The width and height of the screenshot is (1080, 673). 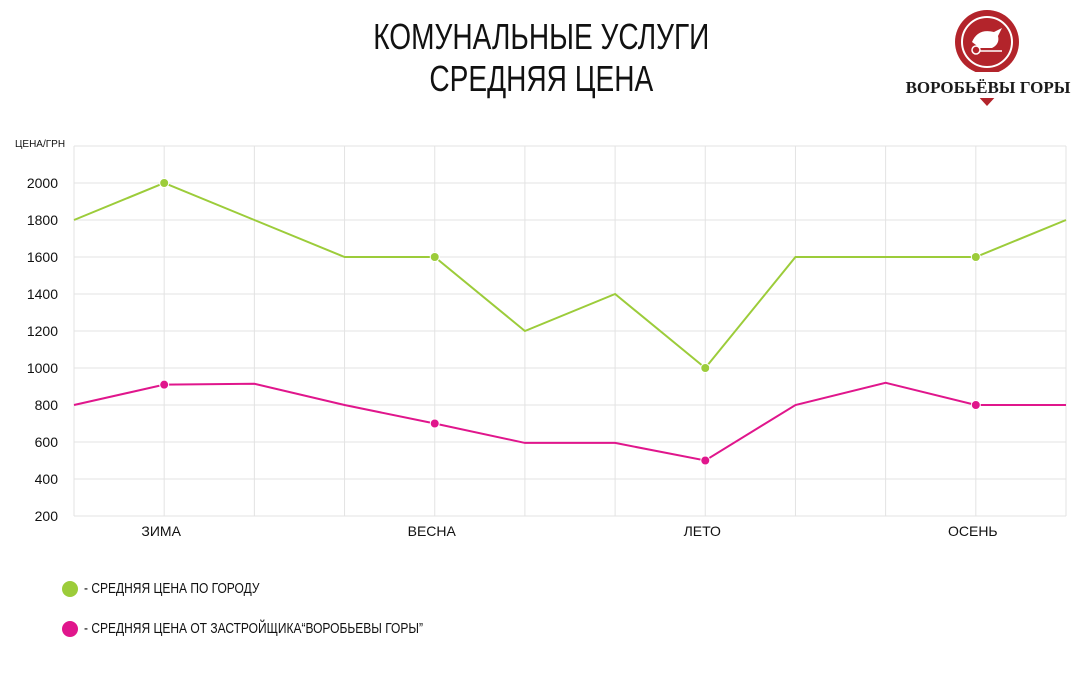 I want to click on y-tick-label: 200, so click(x=47, y=516).